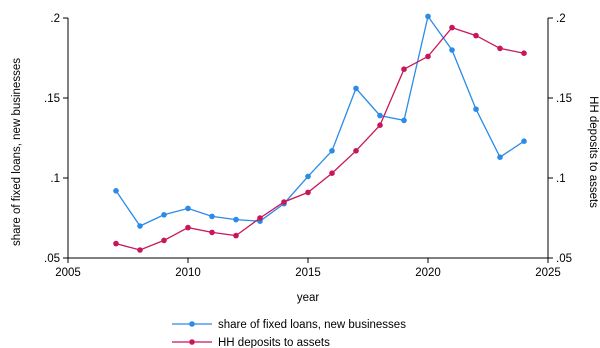 The image size is (600, 348). What do you see at coordinates (56, 139) in the screenshot?
I see `y-left-axis-ticks: .05 .1 .15 .2` at bounding box center [56, 139].